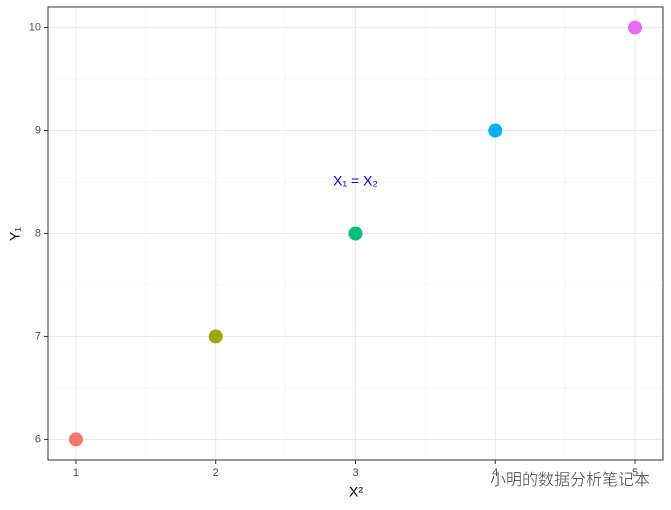 This screenshot has width=671, height=510. What do you see at coordinates (216, 473) in the screenshot?
I see `x-tick-label: 2` at bounding box center [216, 473].